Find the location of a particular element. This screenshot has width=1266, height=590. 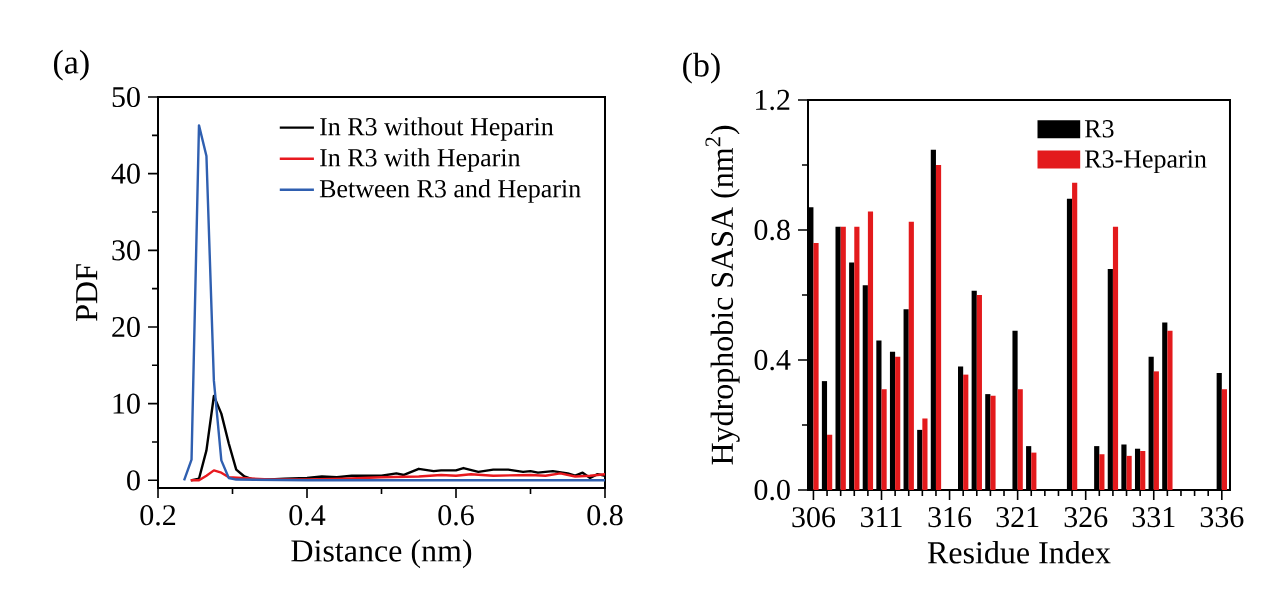

x-tick-label: 0.4 is located at coordinates (307, 515).